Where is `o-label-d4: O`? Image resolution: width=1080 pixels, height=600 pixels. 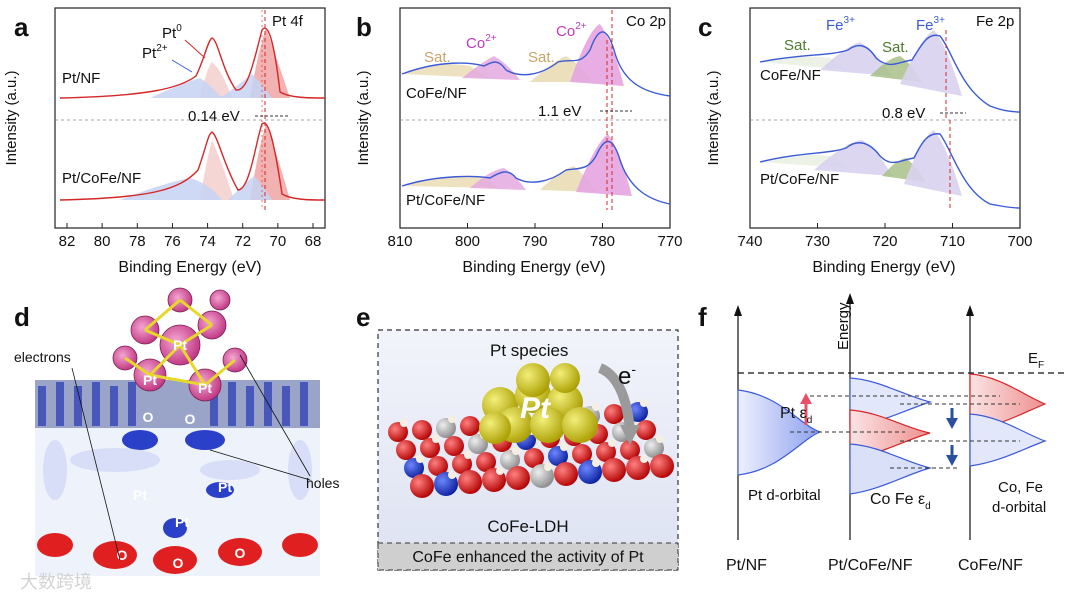
o-label-d4: O is located at coordinates (178, 563).